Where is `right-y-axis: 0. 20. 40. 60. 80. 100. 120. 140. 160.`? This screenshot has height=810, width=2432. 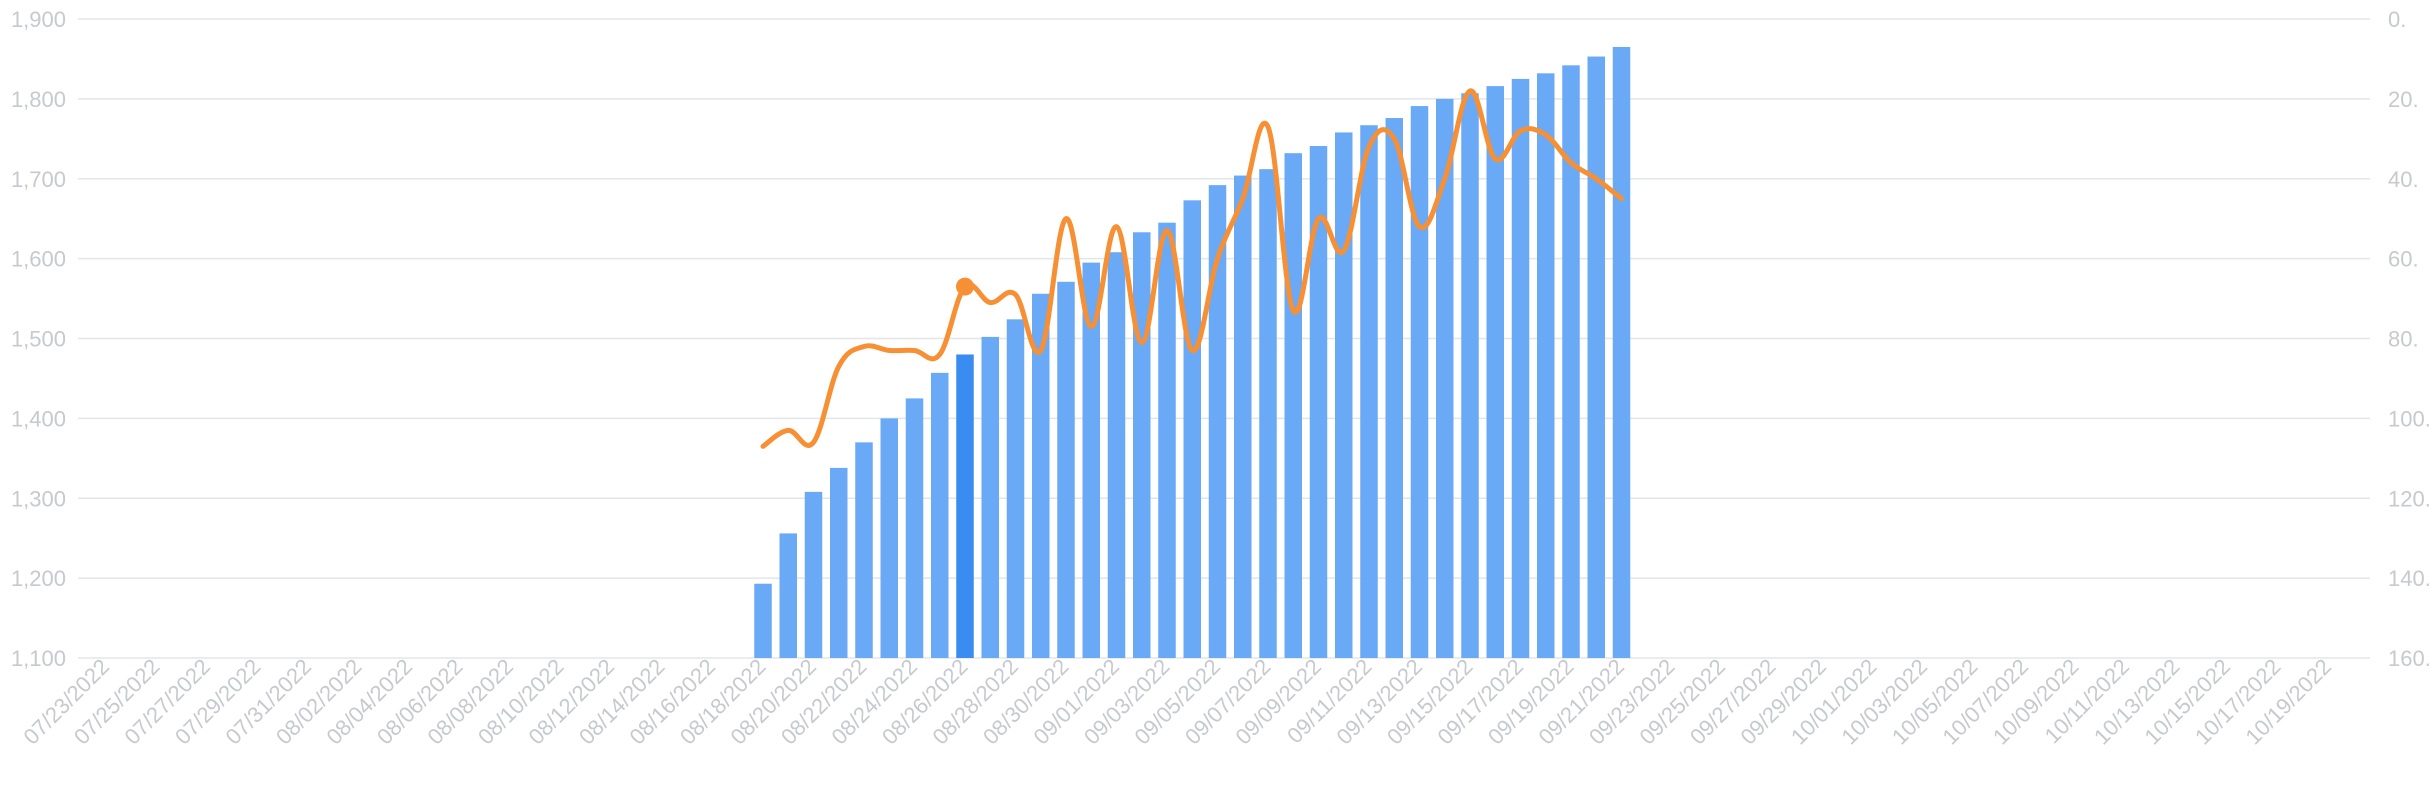
right-y-axis: 0. 20. 40. 60. 80. 100. 120. 140. 160. is located at coordinates (2409, 339).